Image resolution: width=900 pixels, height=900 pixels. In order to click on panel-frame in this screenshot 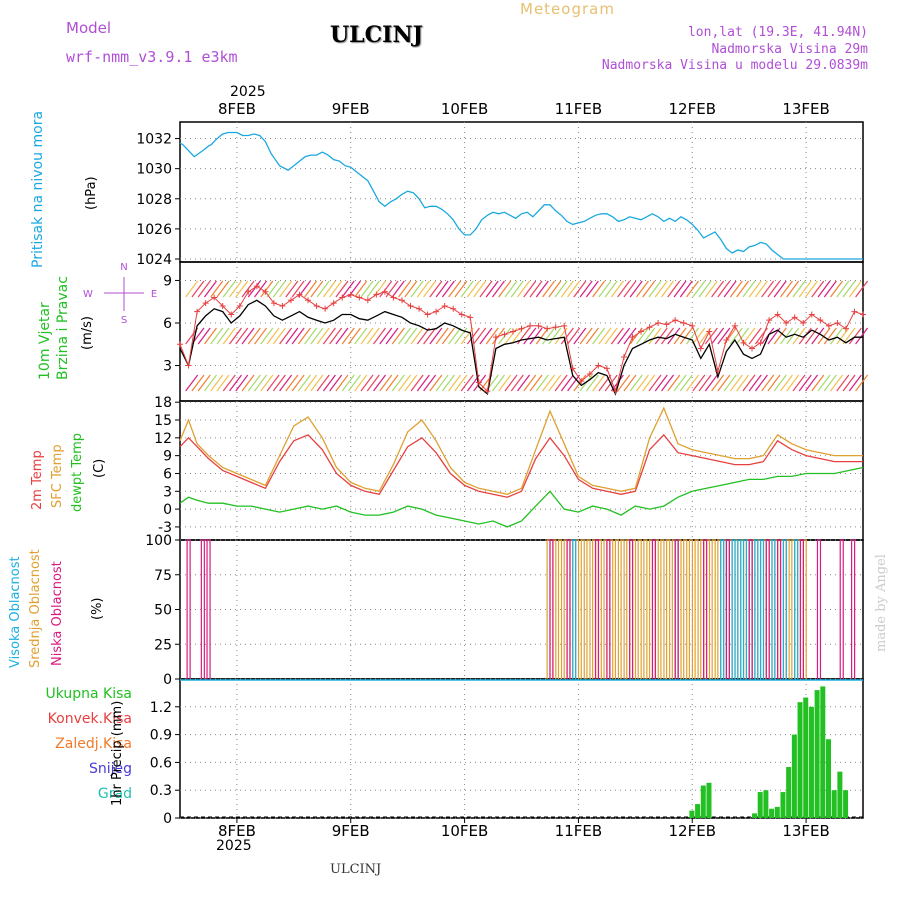, I will do `click(521, 470)`.